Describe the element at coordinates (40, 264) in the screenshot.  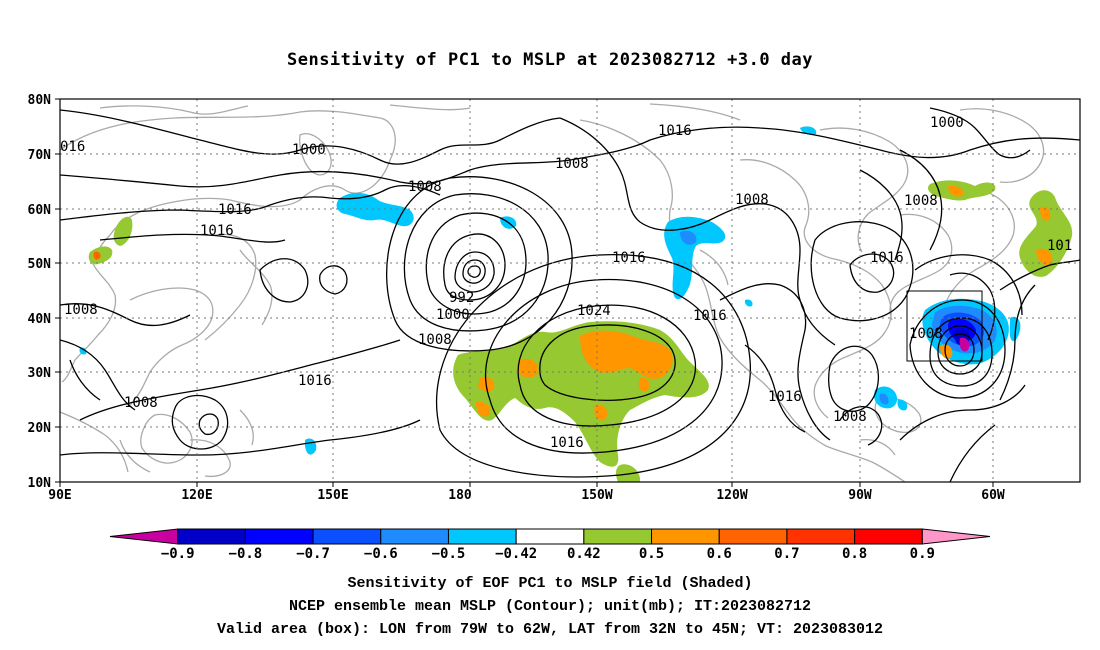
I see `lat-label: 50N` at that location.